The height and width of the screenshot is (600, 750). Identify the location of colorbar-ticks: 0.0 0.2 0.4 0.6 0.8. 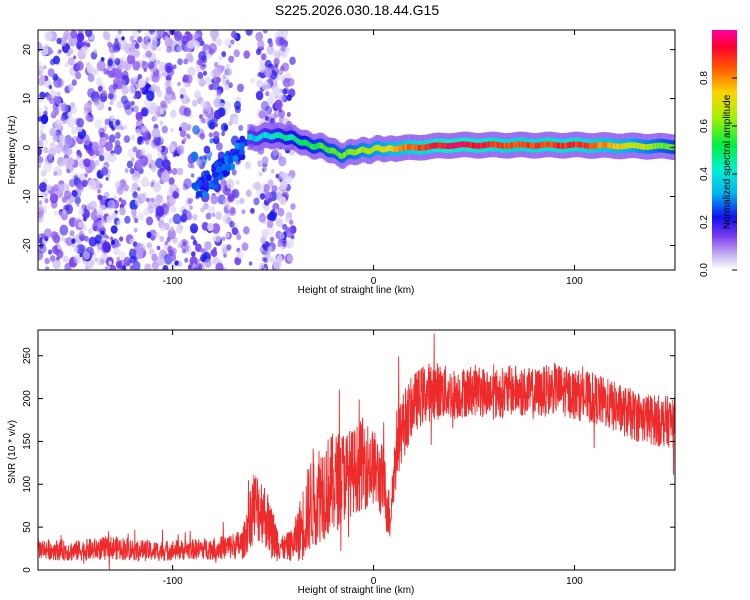
(718, 174).